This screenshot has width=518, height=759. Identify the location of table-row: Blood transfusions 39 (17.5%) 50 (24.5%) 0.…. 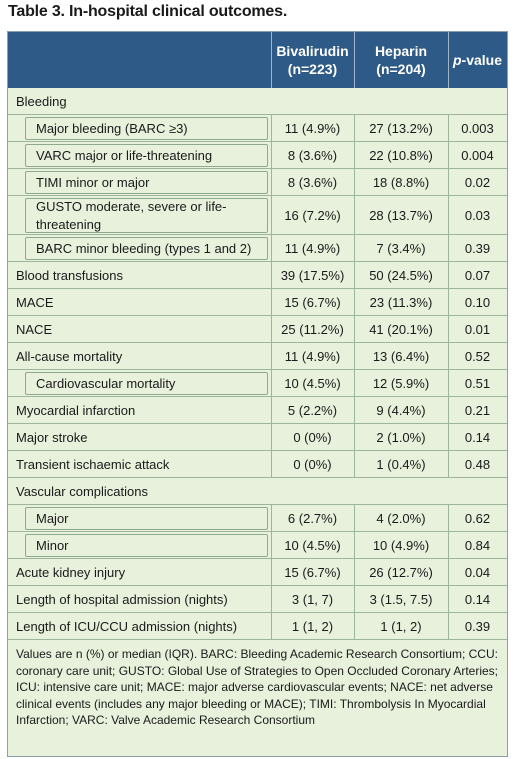
(257, 275).